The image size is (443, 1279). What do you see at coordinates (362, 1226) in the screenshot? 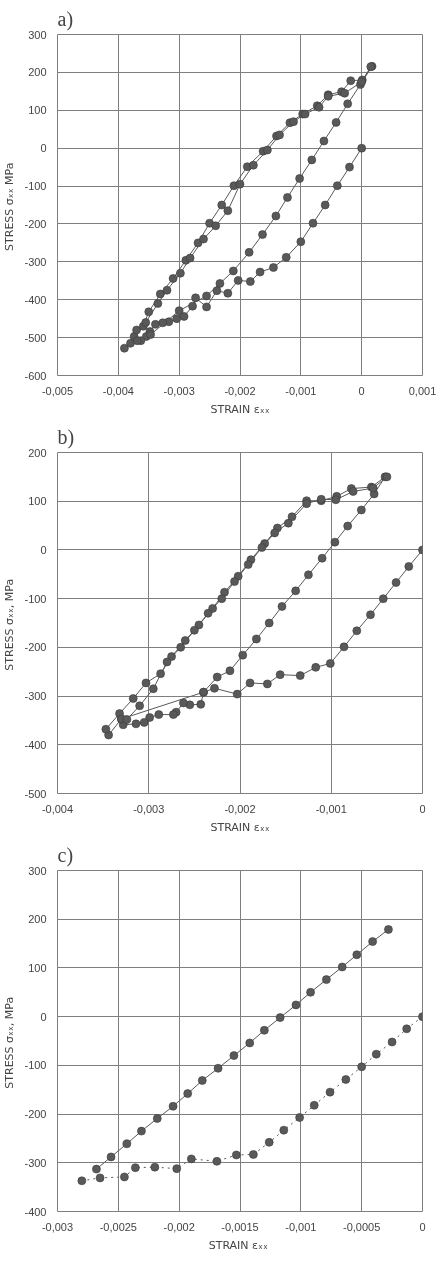
I see `x-tick-label: -0,0005` at bounding box center [362, 1226].